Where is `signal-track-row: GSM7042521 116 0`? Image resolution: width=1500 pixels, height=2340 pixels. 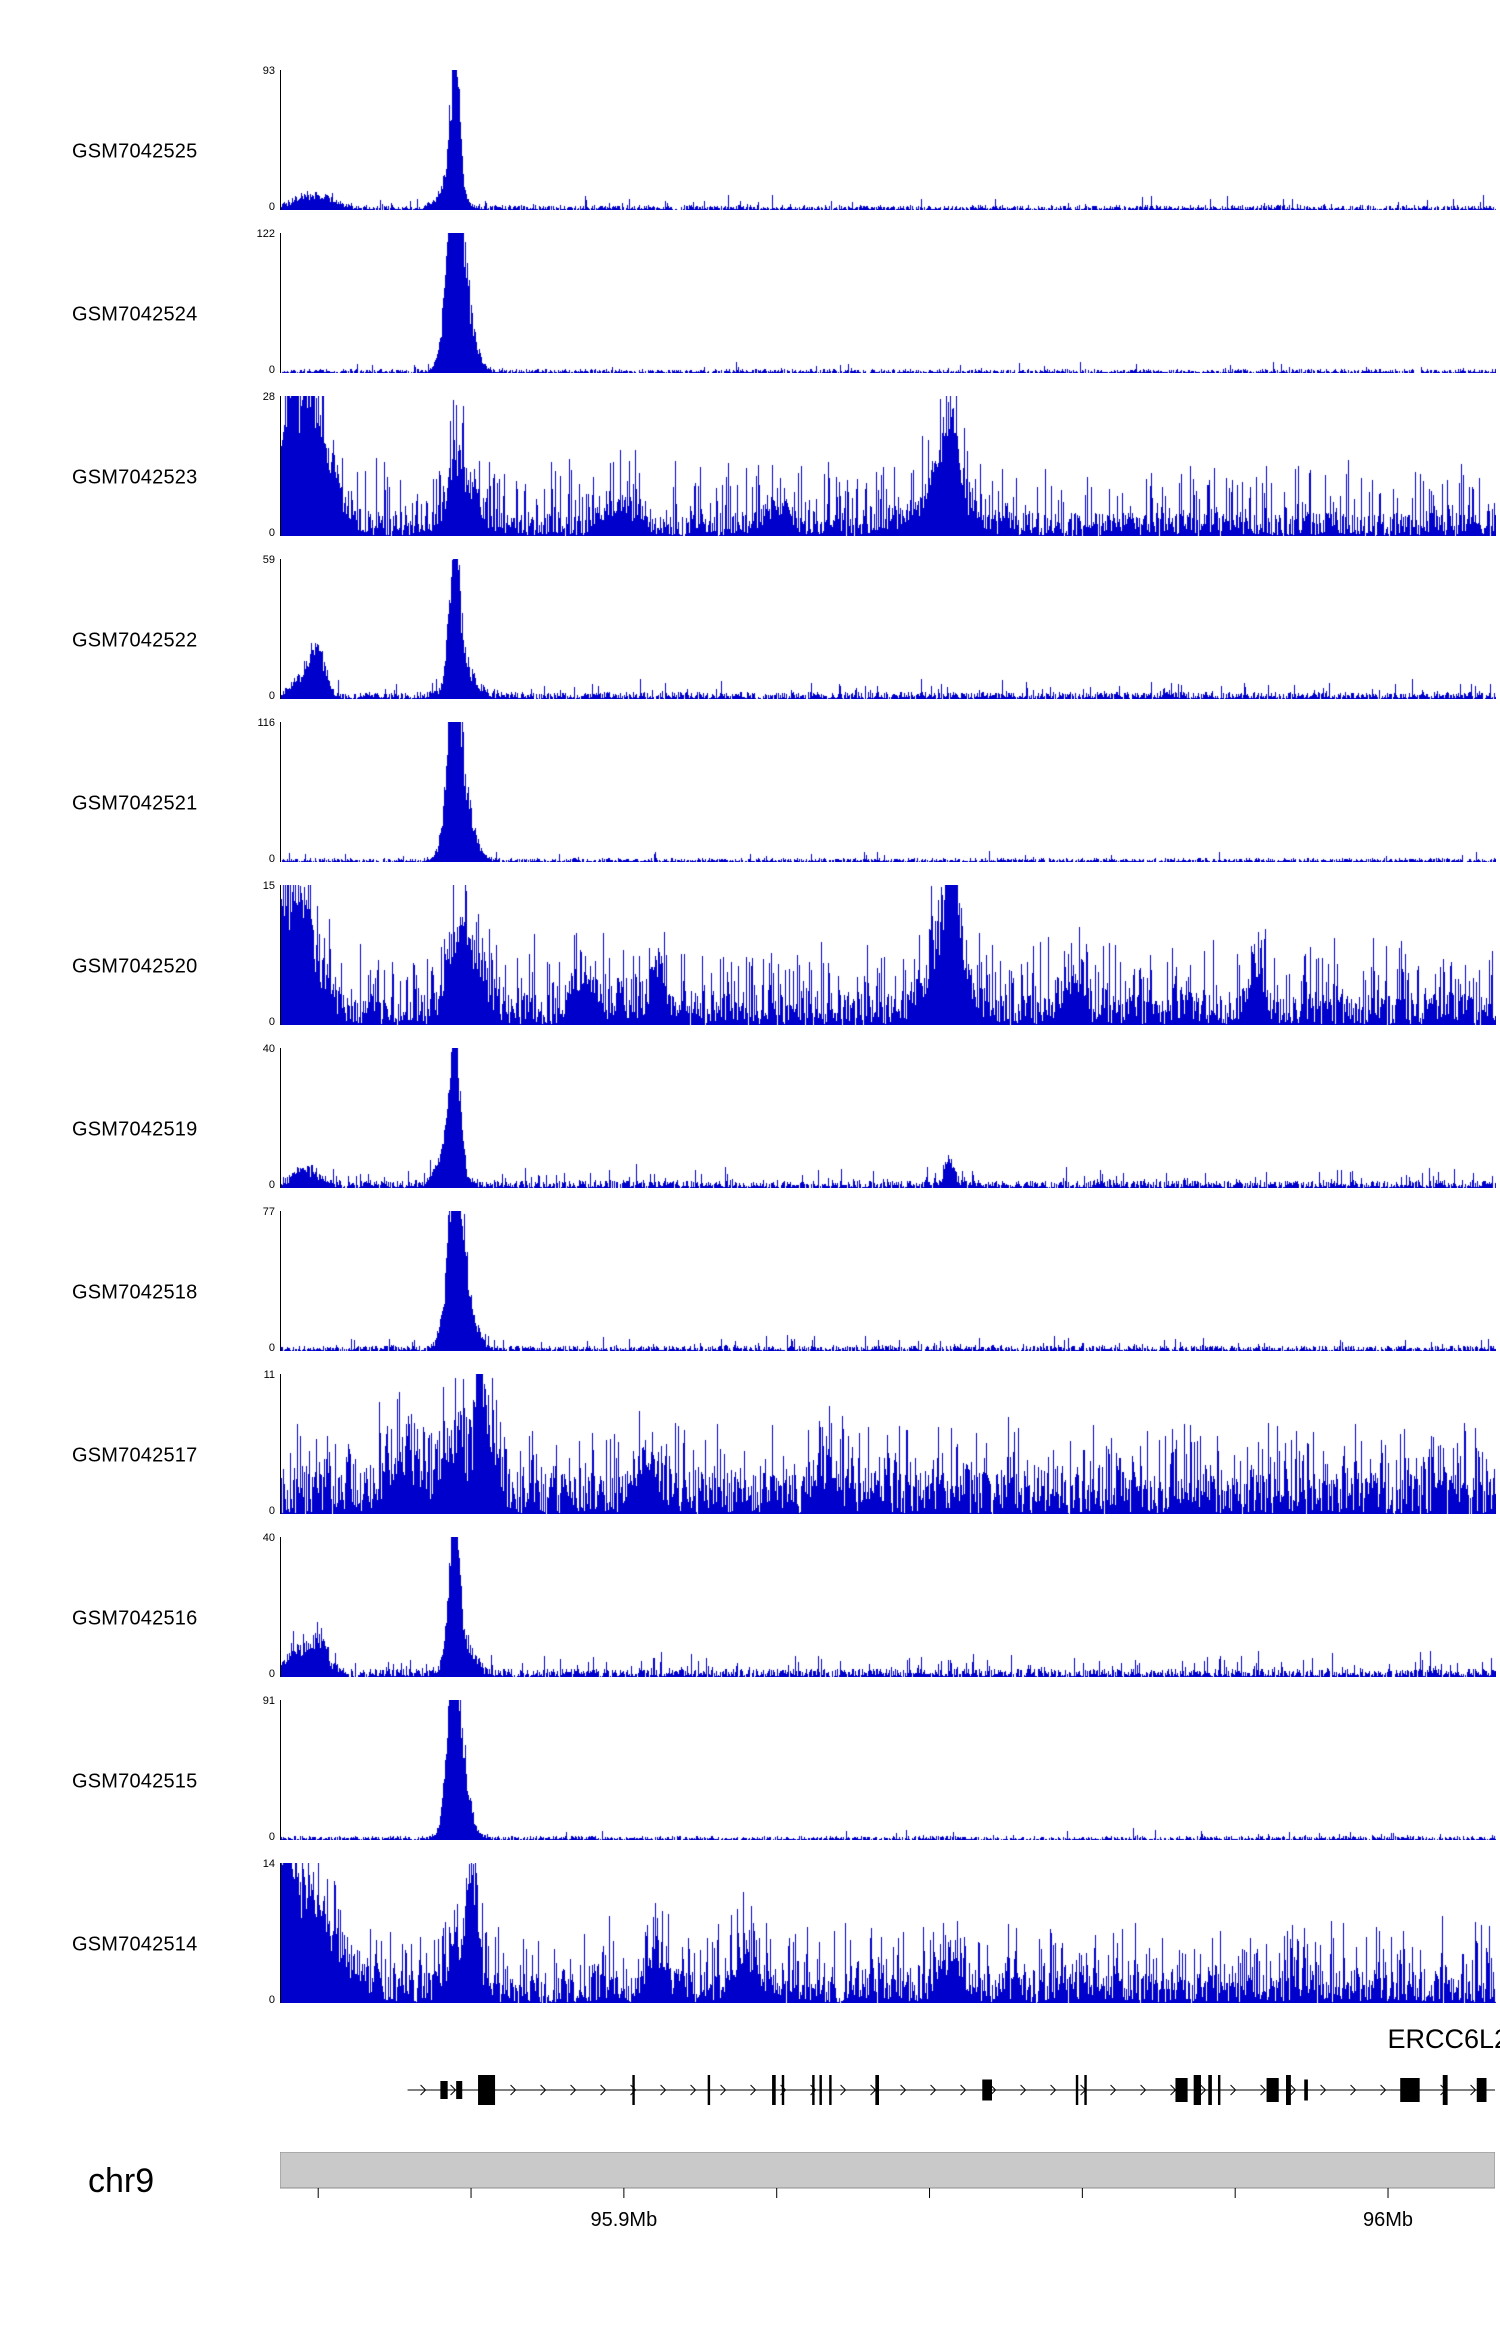 signal-track-row: GSM7042521 116 0 is located at coordinates (750, 801).